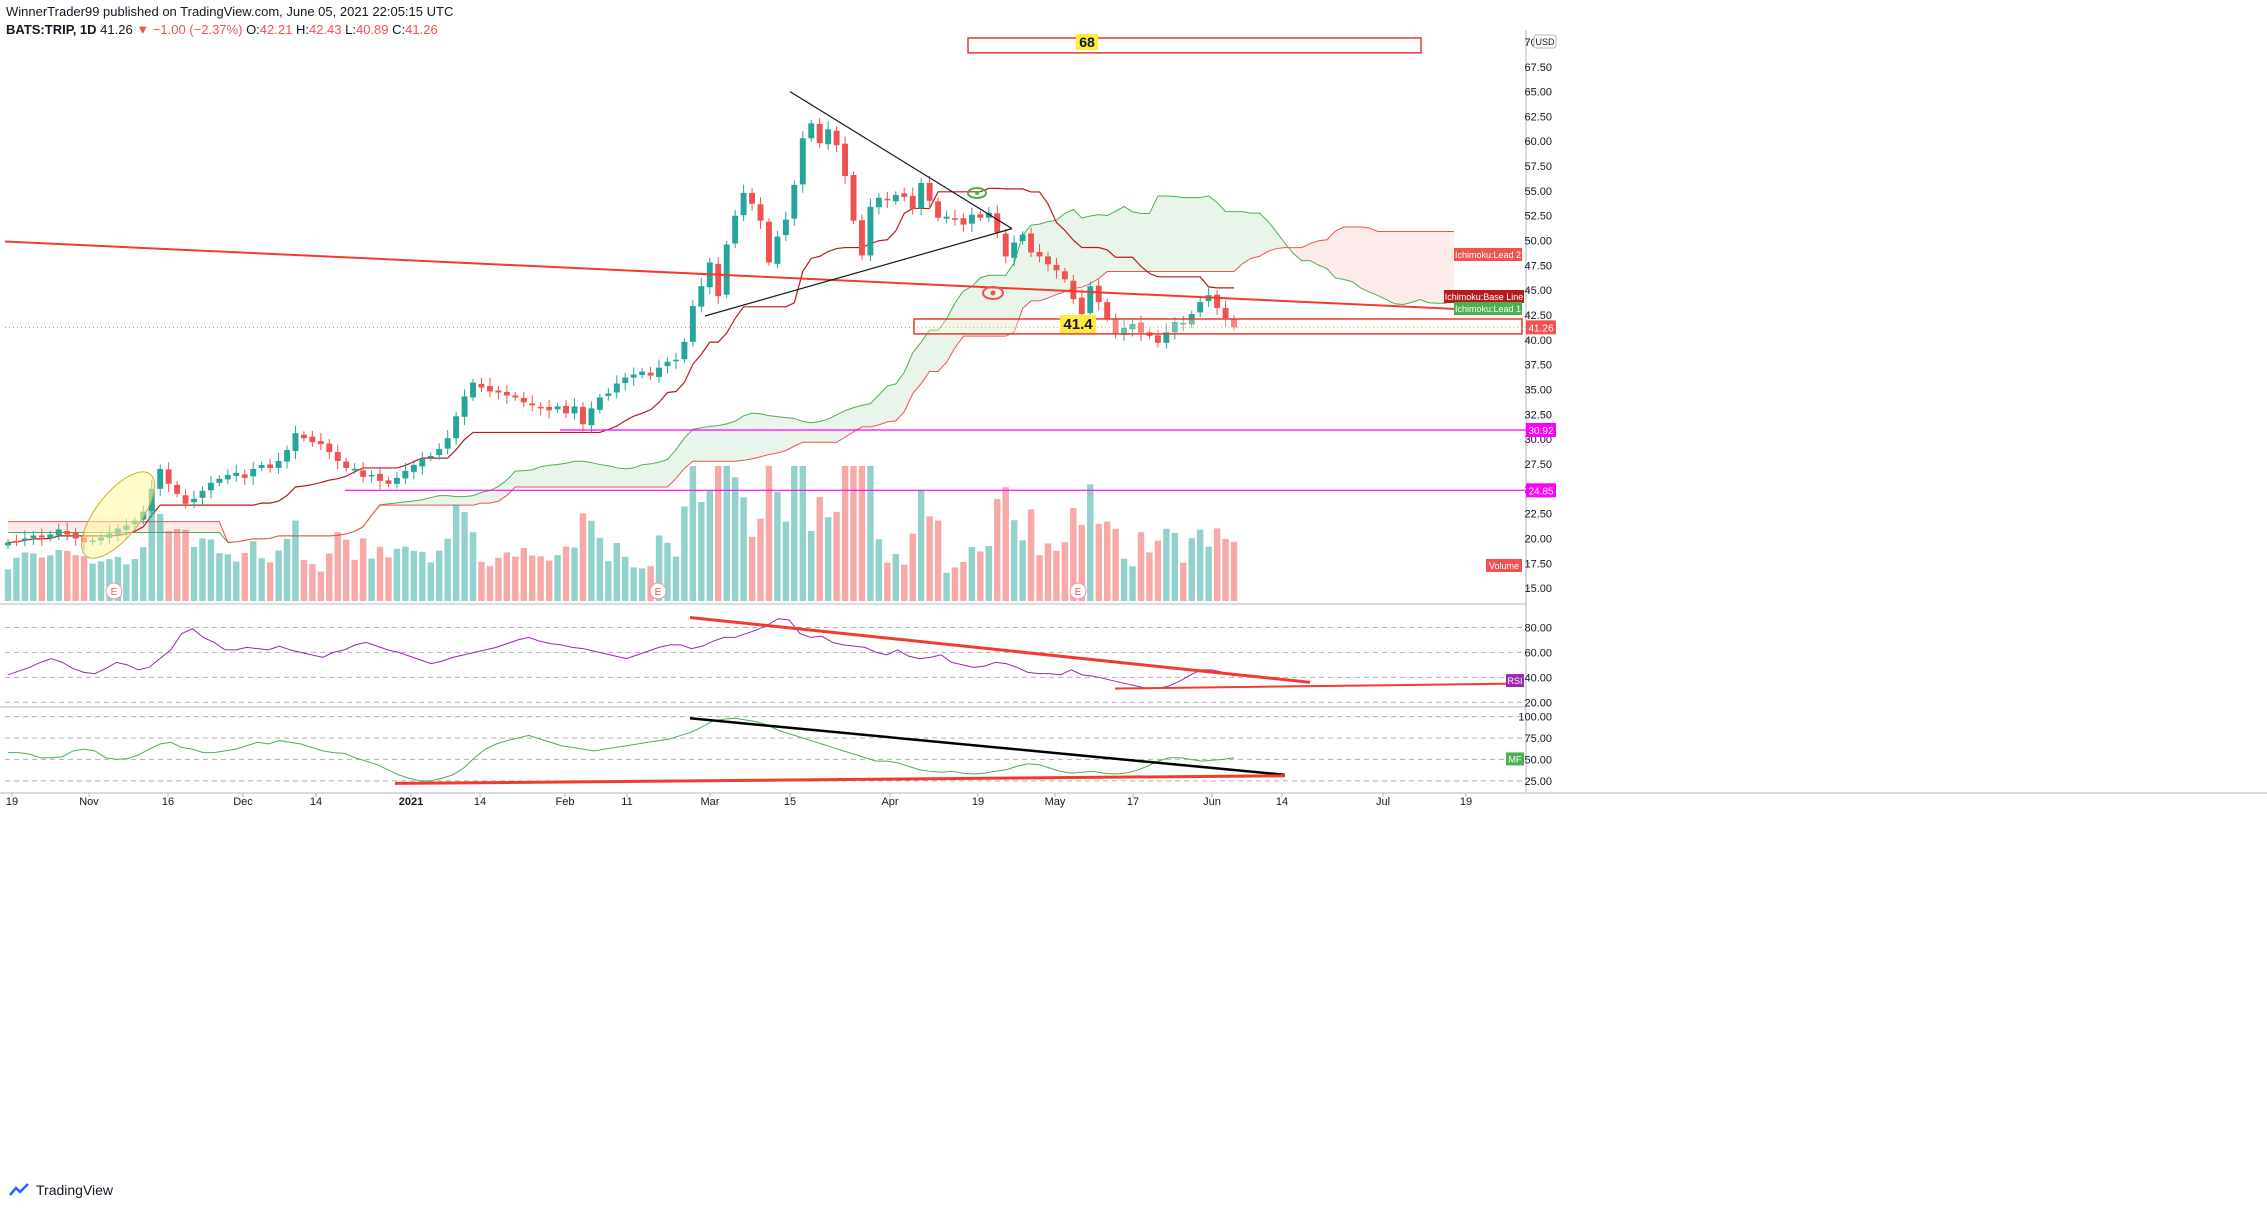 The image size is (2267, 1209). What do you see at coordinates (1488, 308) in the screenshot?
I see `indicator-tag` at bounding box center [1488, 308].